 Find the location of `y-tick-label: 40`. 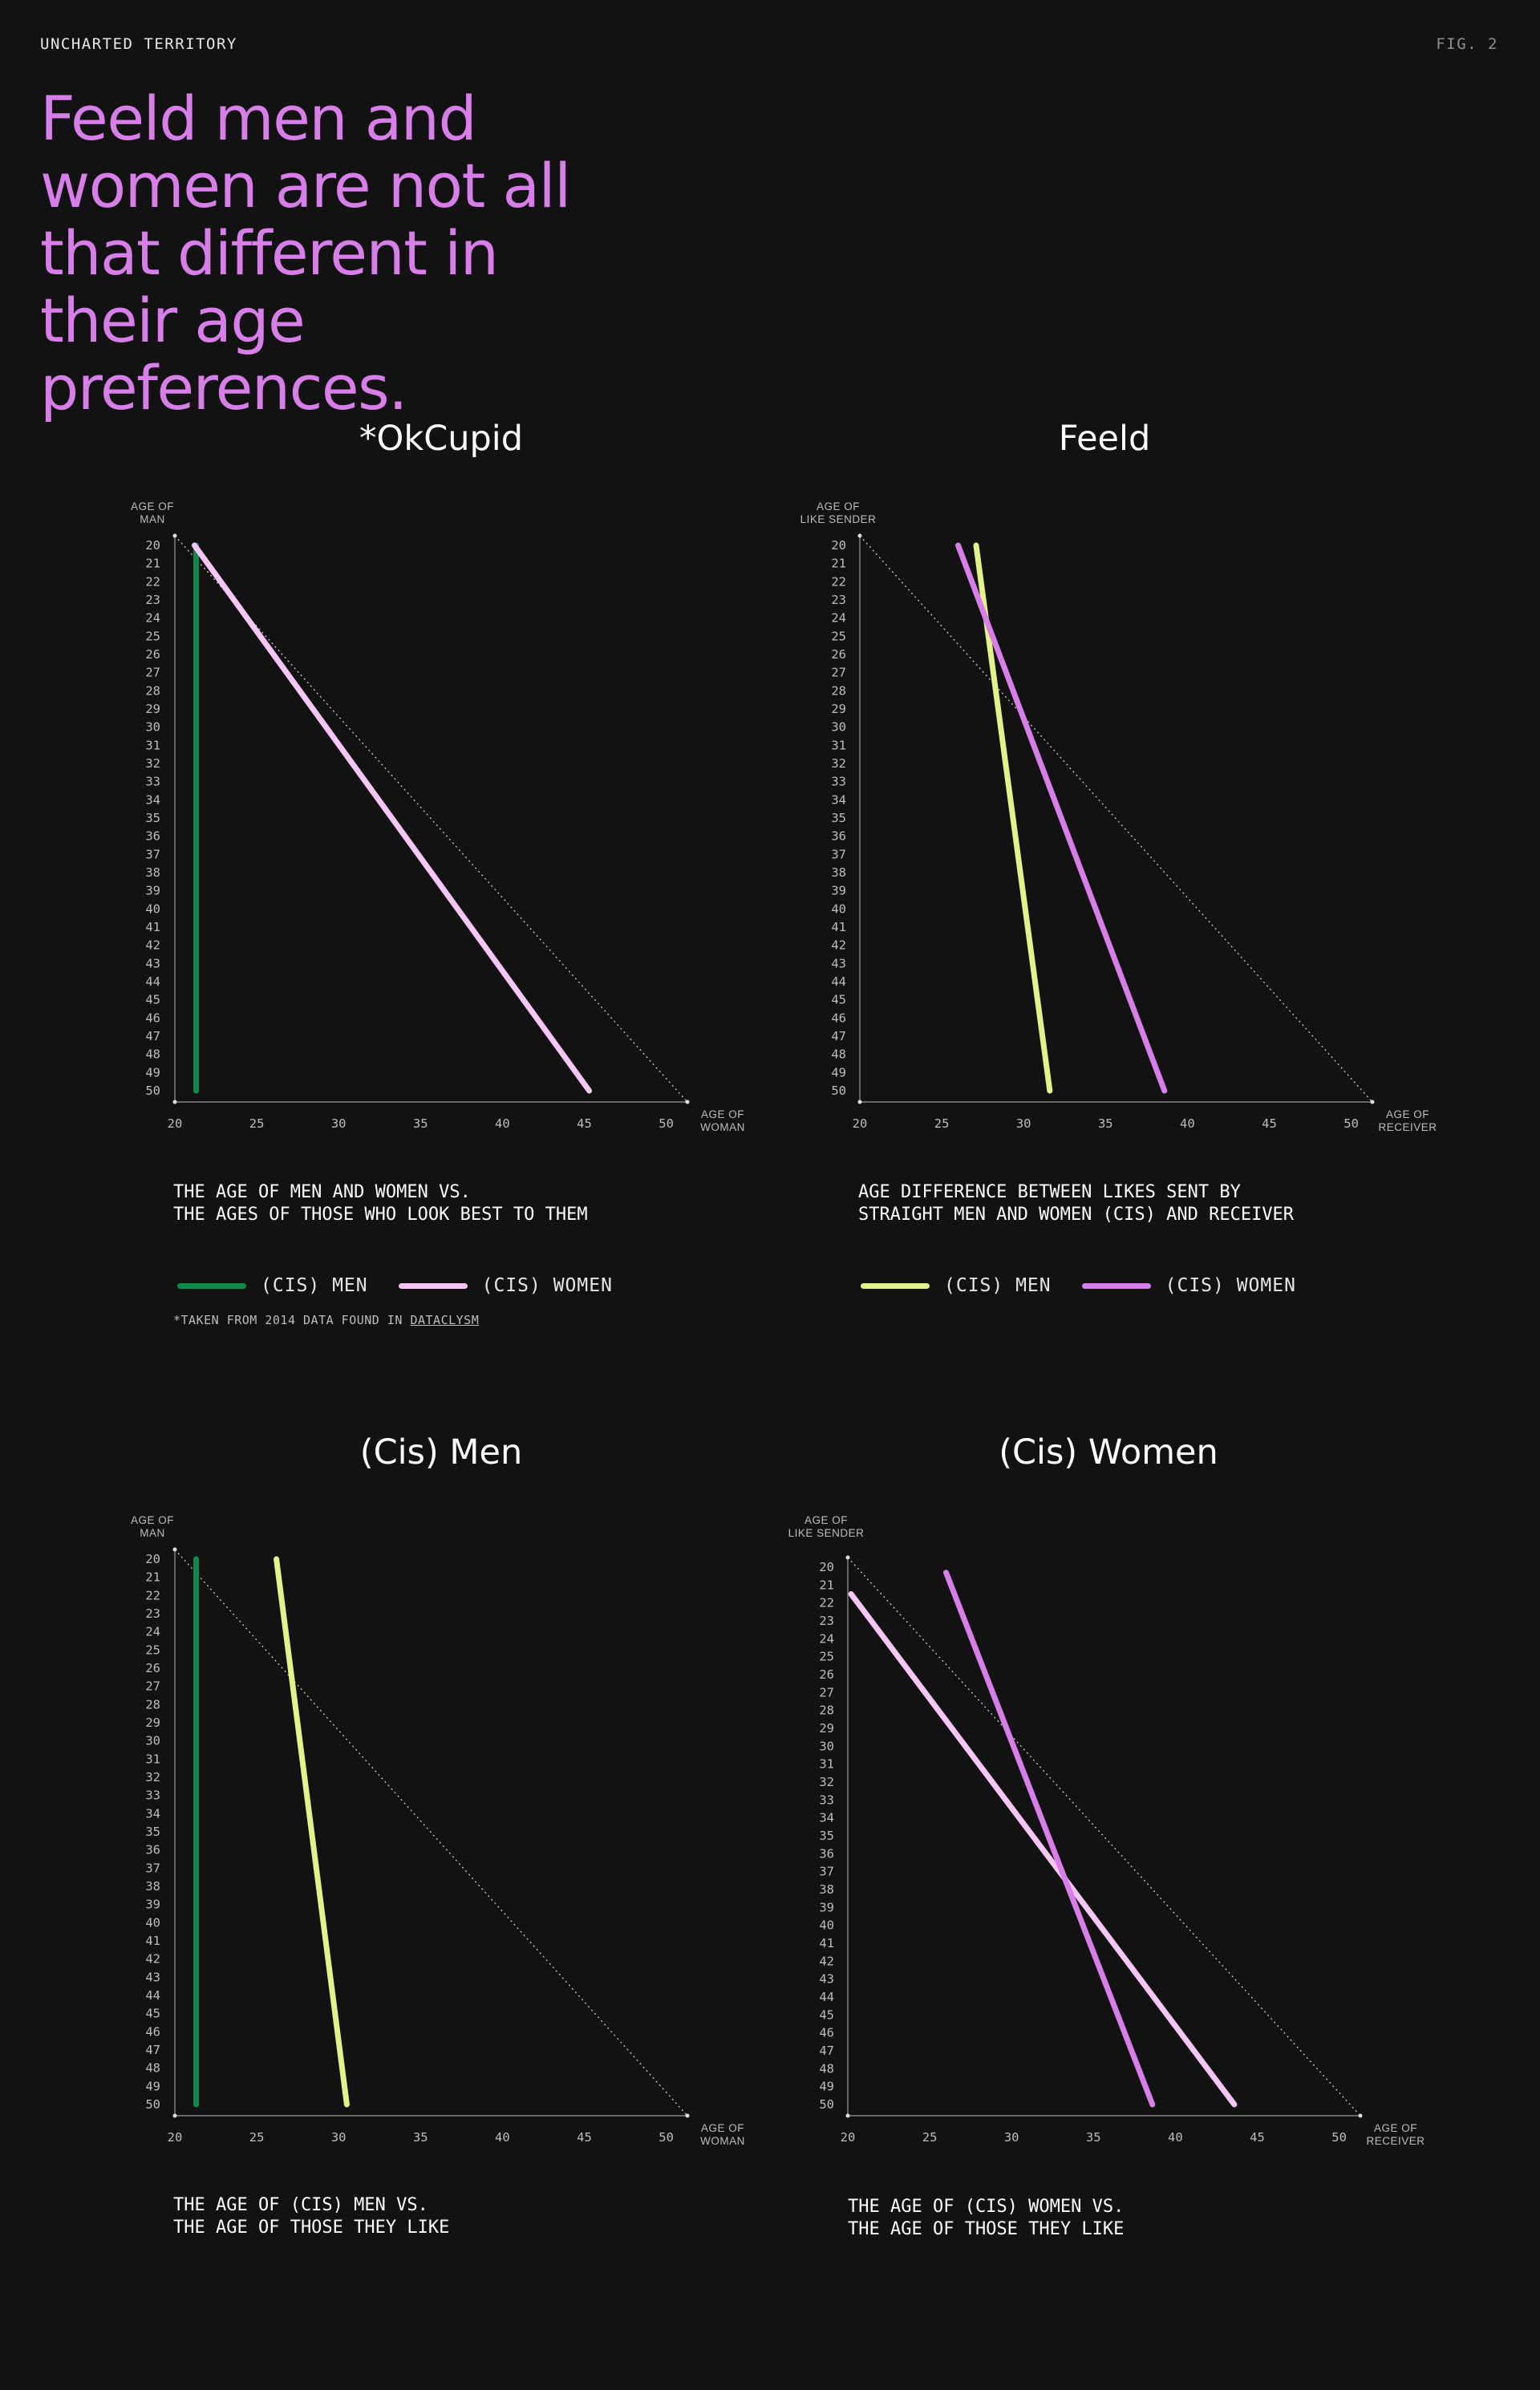

y-tick-label: 40 is located at coordinates (152, 908).